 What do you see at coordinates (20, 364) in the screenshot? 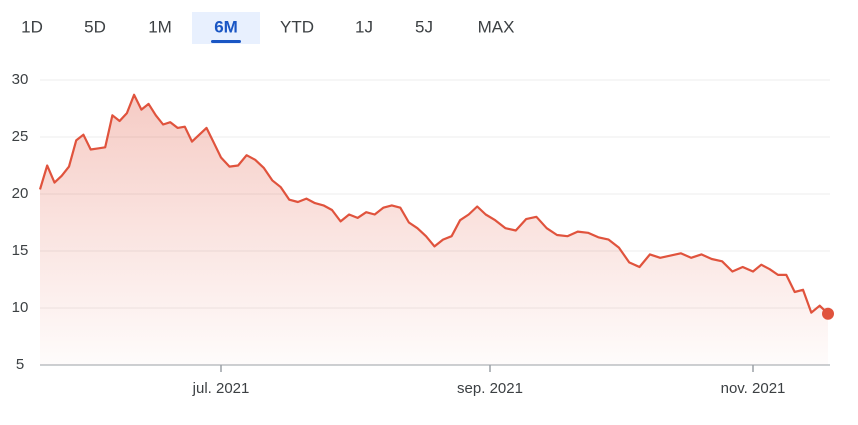
I see `y-tick-label: 5` at bounding box center [20, 364].